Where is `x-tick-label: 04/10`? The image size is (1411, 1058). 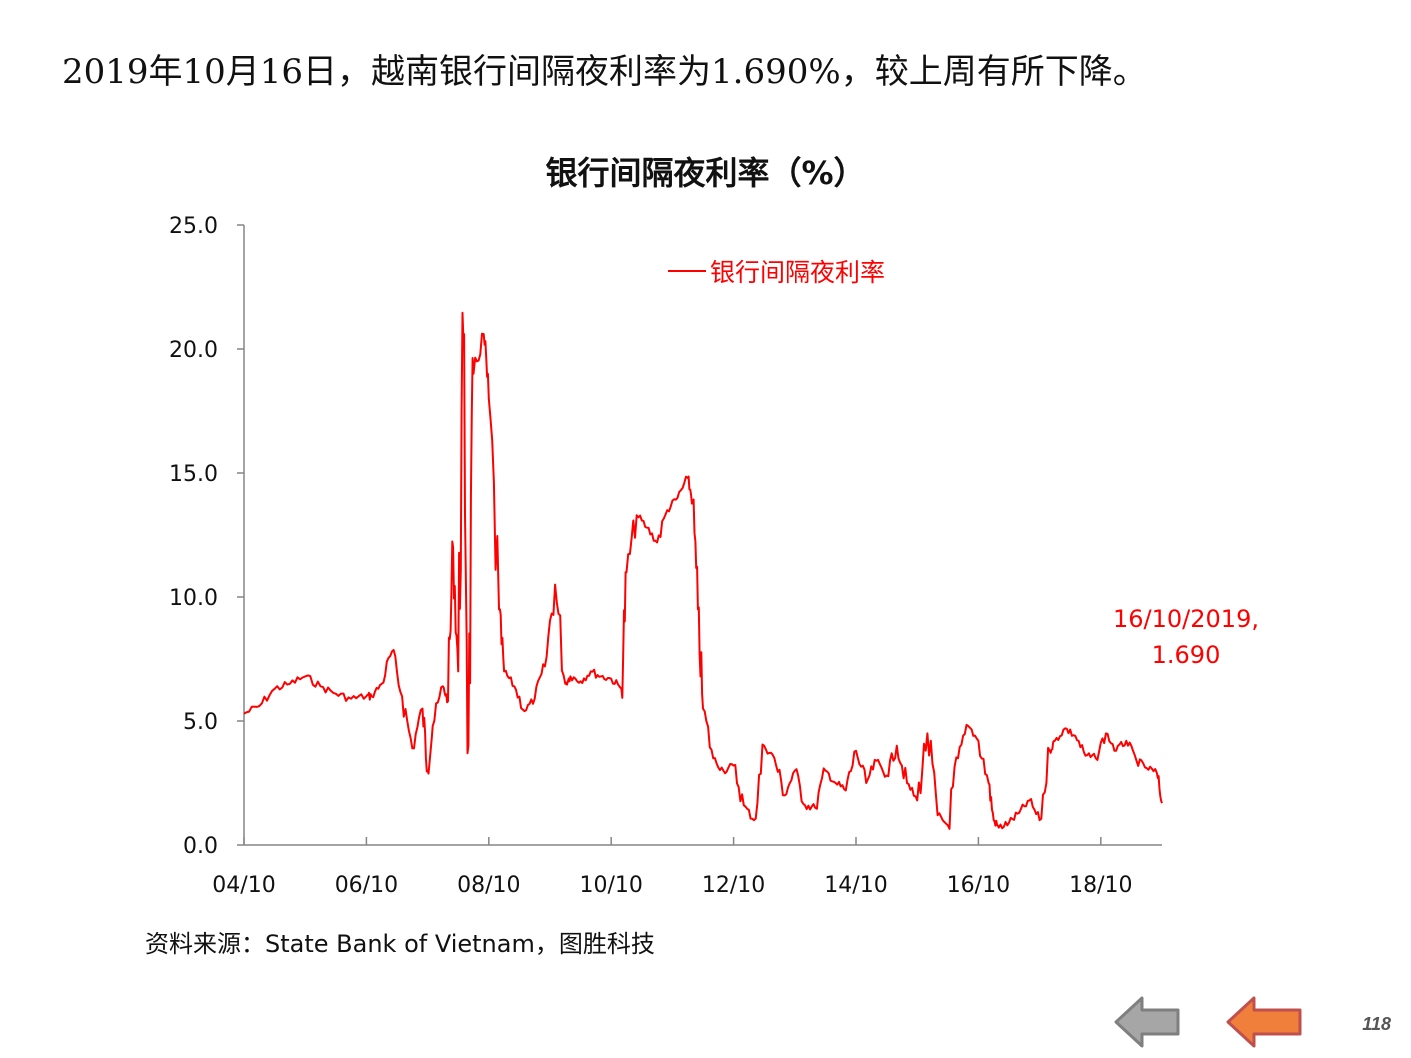 x-tick-label: 04/10 is located at coordinates (243, 885).